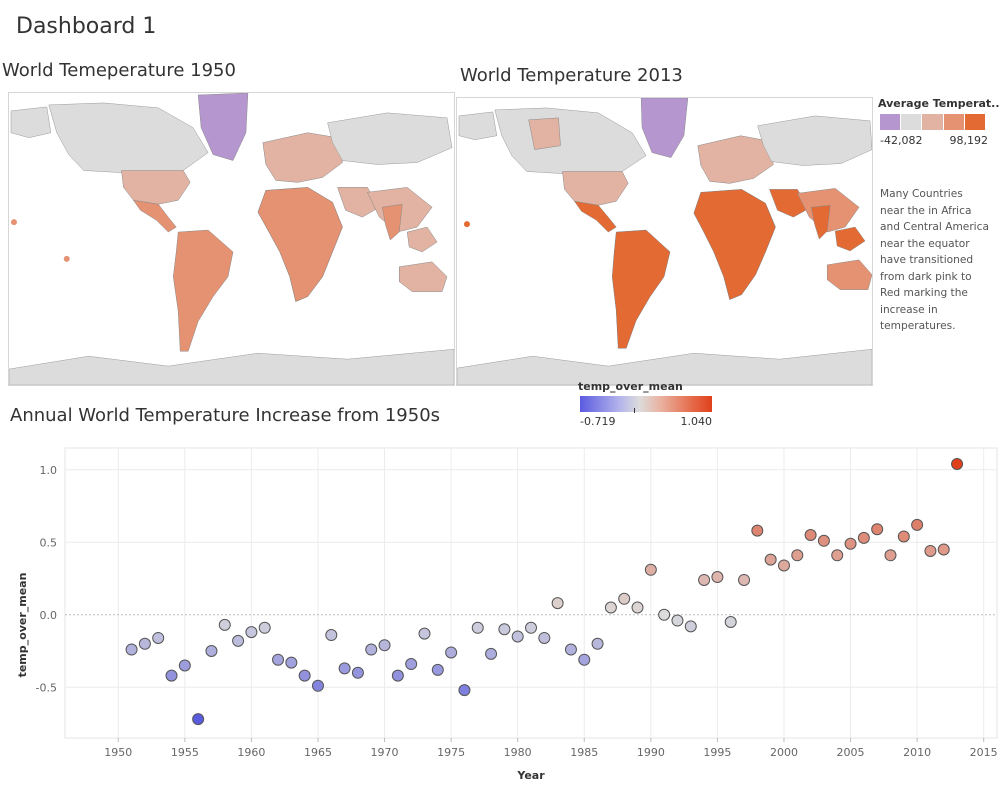 The height and width of the screenshot is (800, 1000). Describe the element at coordinates (119, 70) in the screenshot. I see `map-1950-title: World Temeperature 1950` at that location.